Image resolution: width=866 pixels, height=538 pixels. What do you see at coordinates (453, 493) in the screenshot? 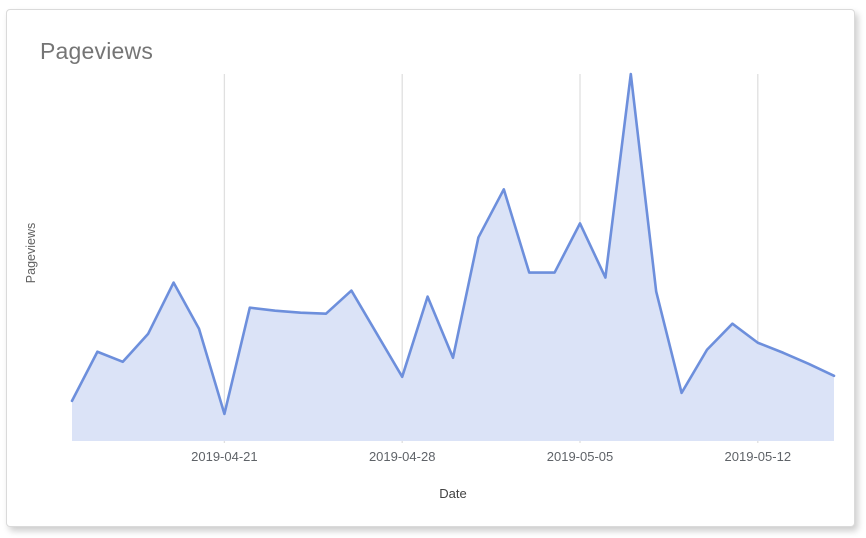
I see `x-axis-title: Date` at bounding box center [453, 493].